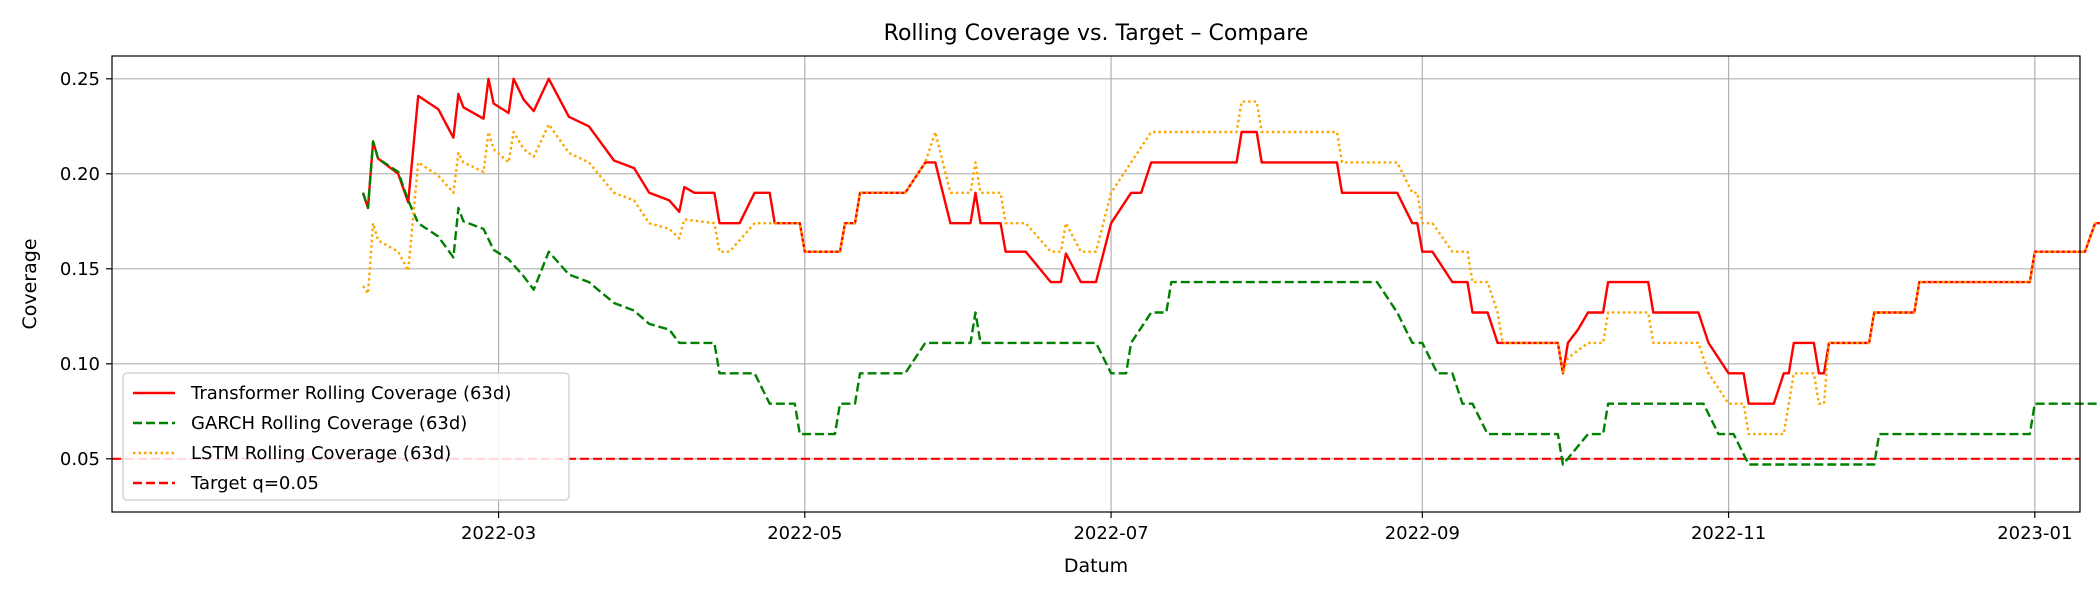 The image size is (2100, 600). I want to click on y-tick-label: 0.15, so click(80, 269).